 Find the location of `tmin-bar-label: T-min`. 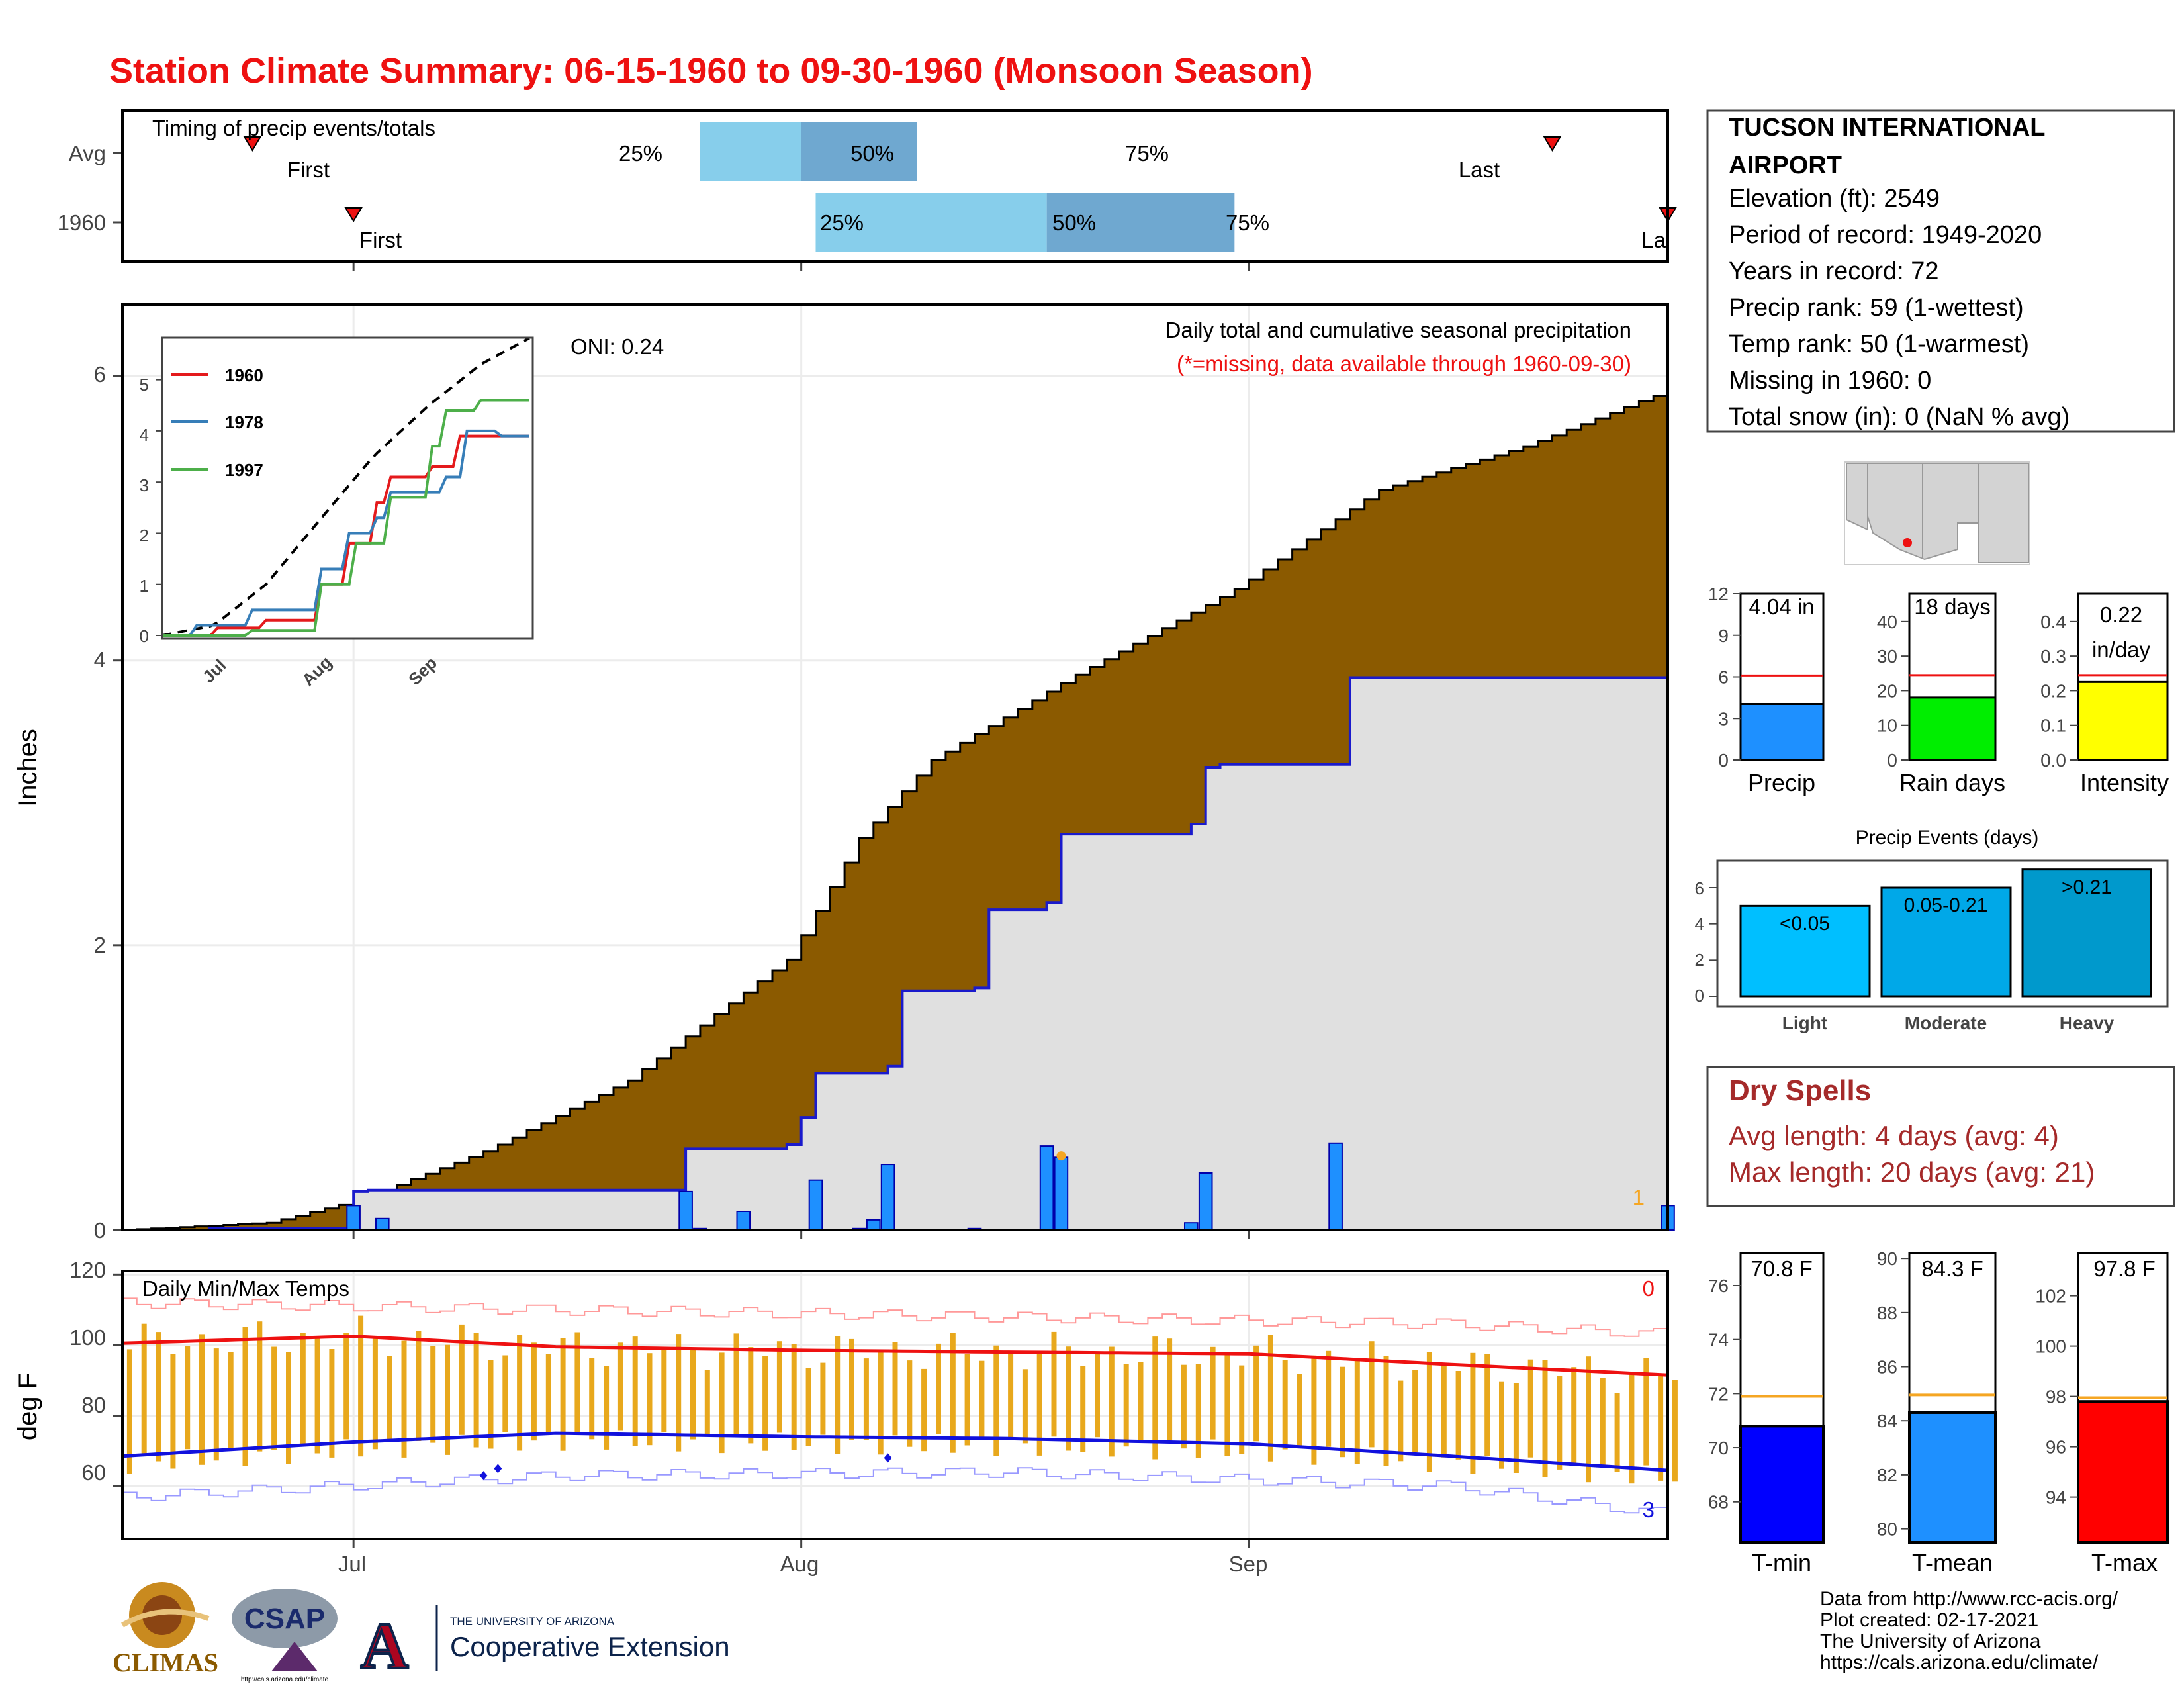

tmin-bar-label: T-min is located at coordinates (1781, 1562).